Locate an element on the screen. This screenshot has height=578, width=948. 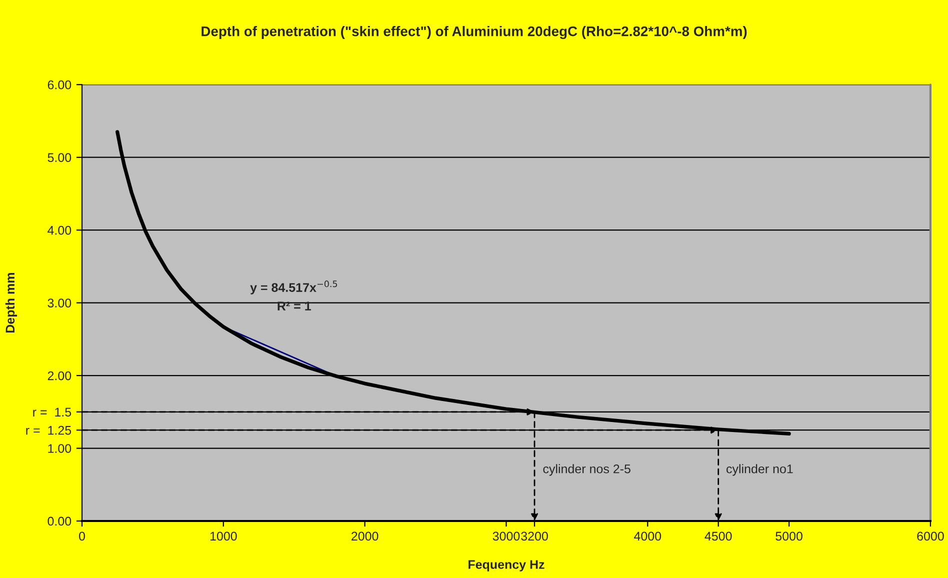
y-tick-label: 4.00 is located at coordinates (60, 230).